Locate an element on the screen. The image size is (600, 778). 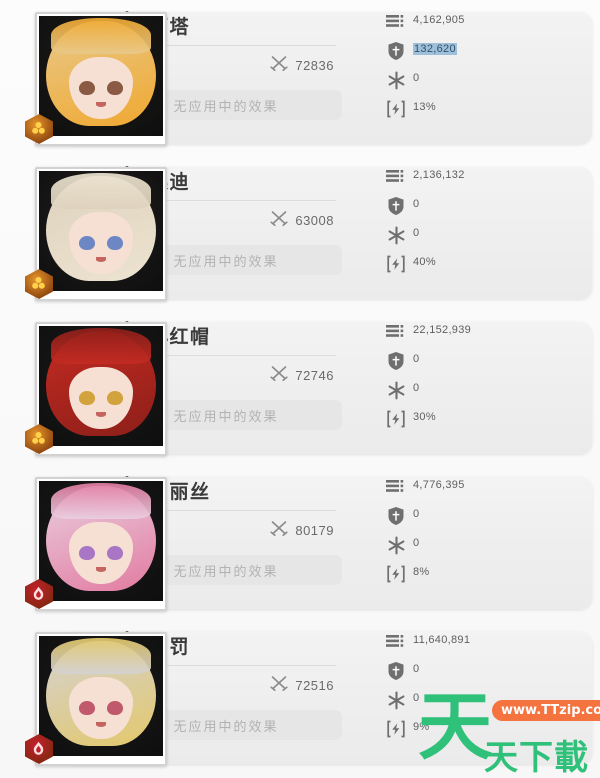
stat-energy: 8% is located at coordinates (486, 576).